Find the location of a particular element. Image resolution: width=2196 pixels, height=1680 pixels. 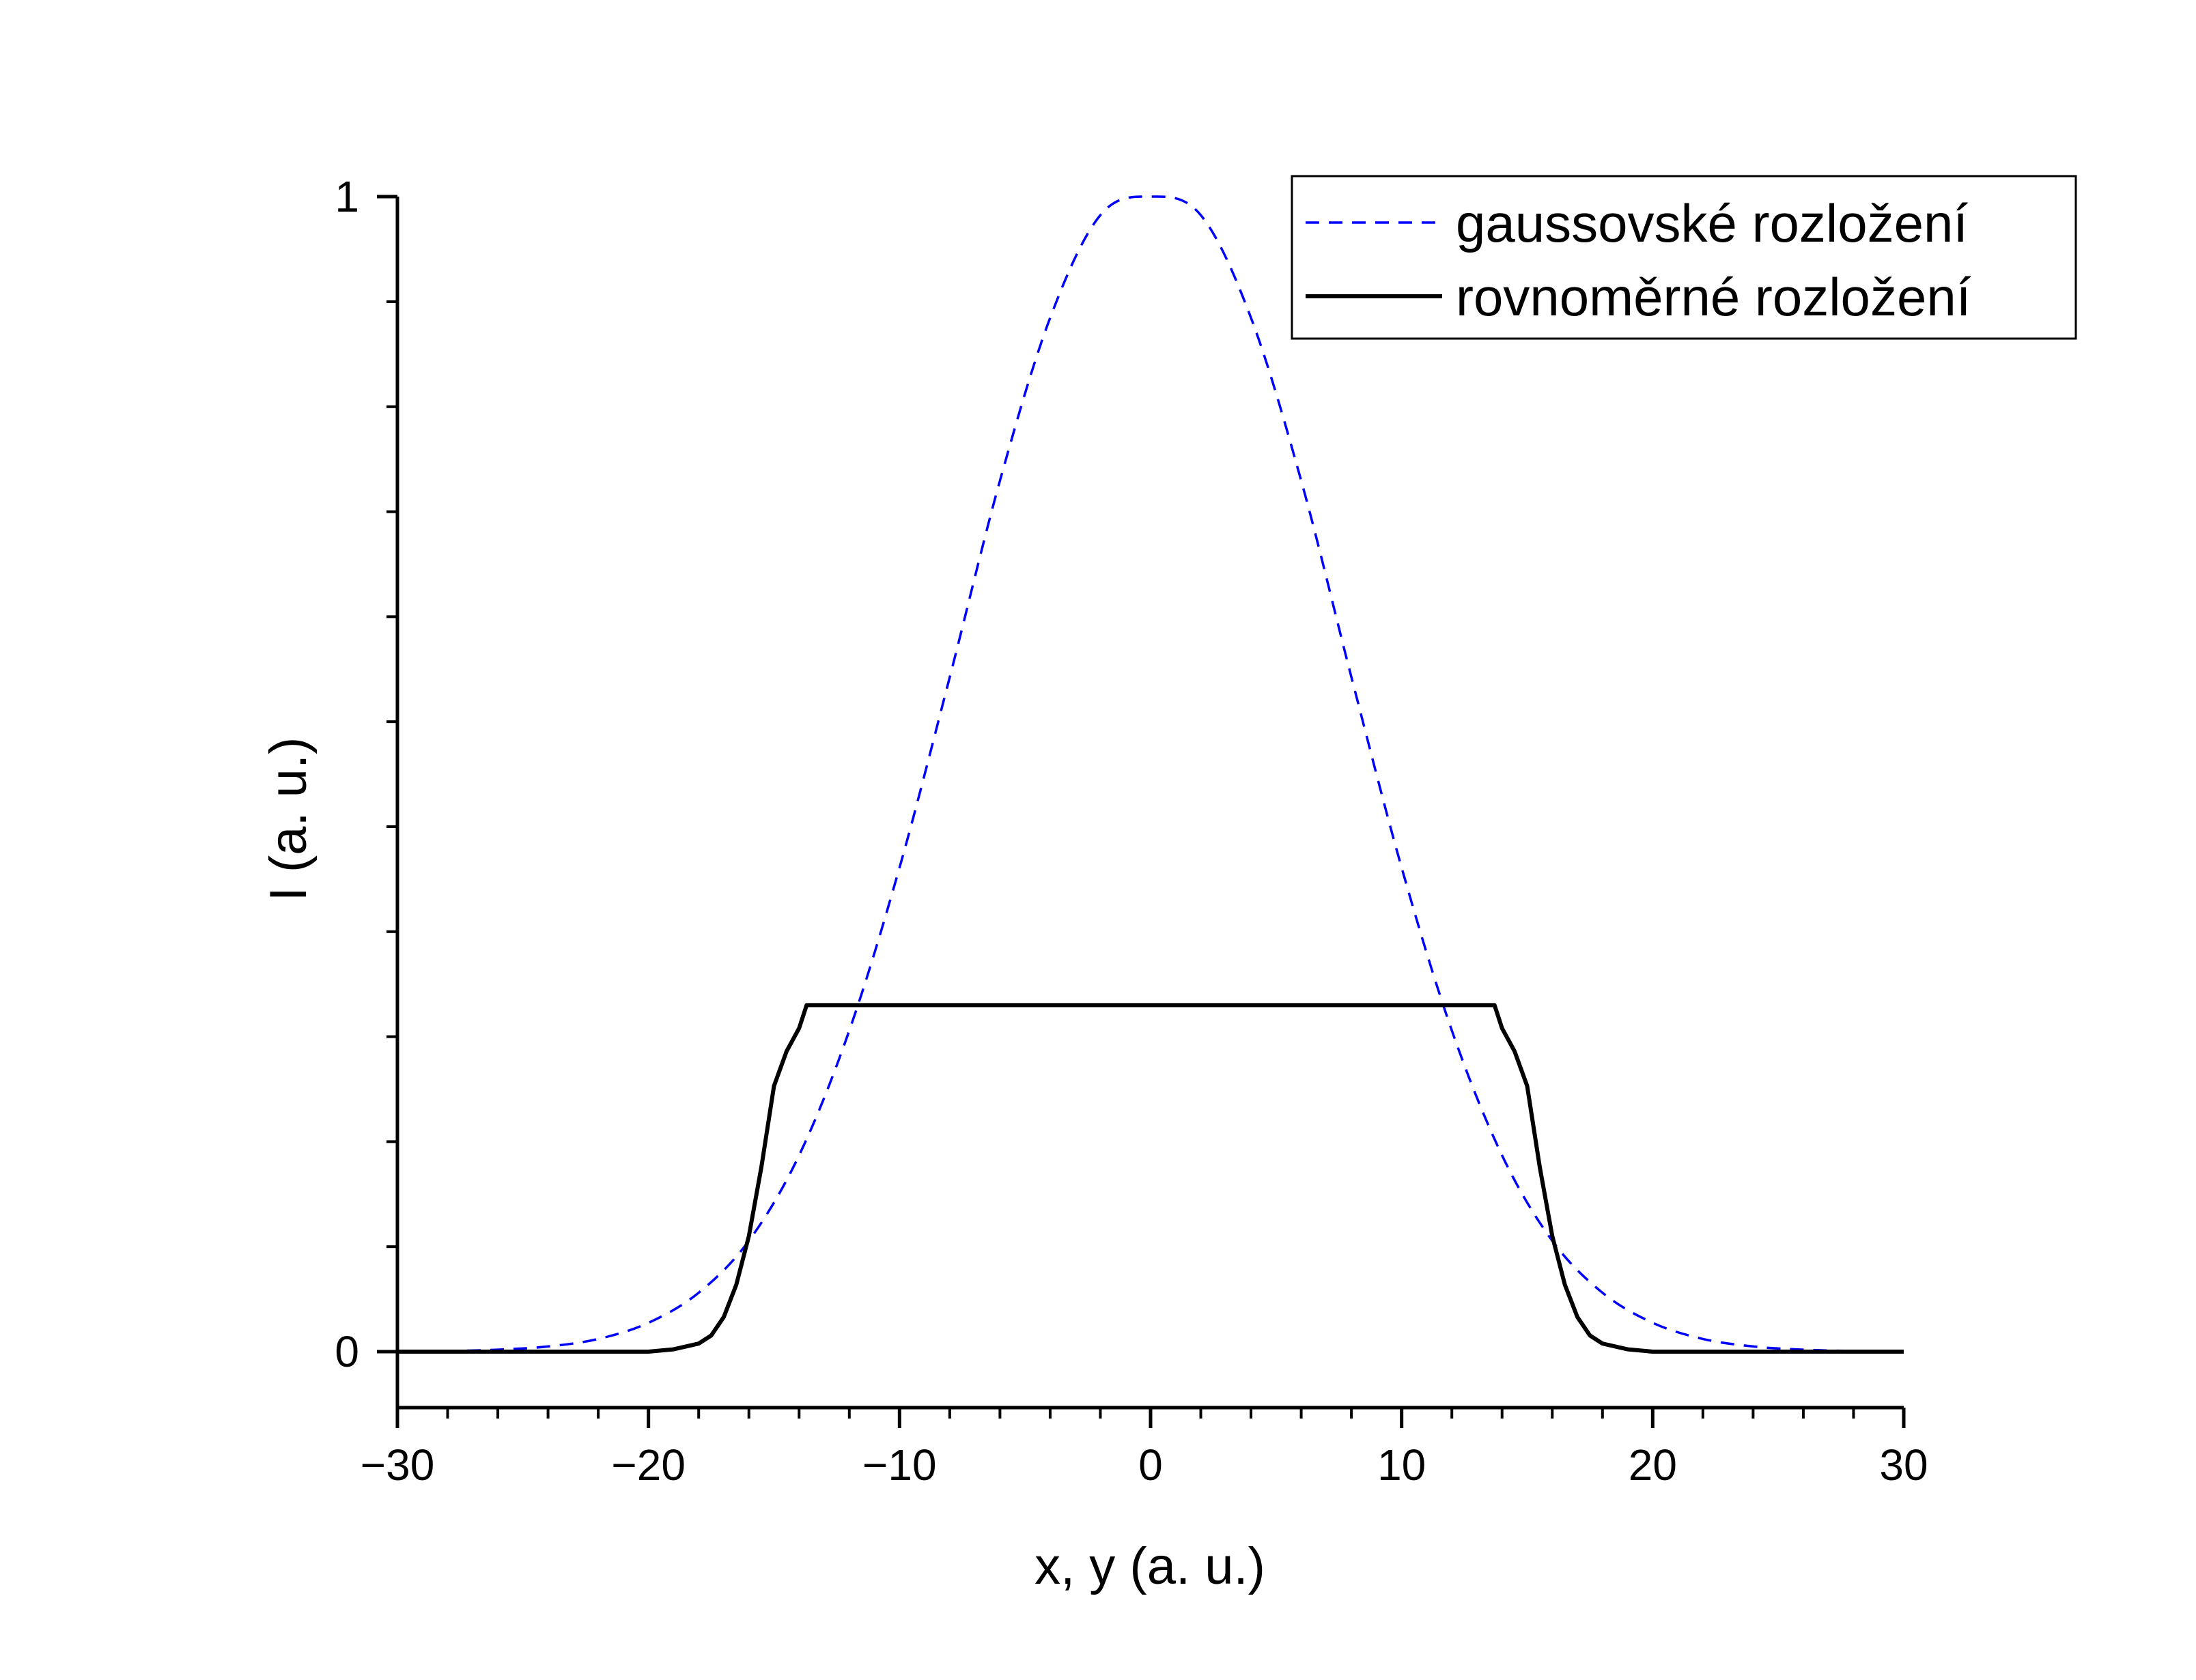

x-tick-label: −30 is located at coordinates (398, 1465).